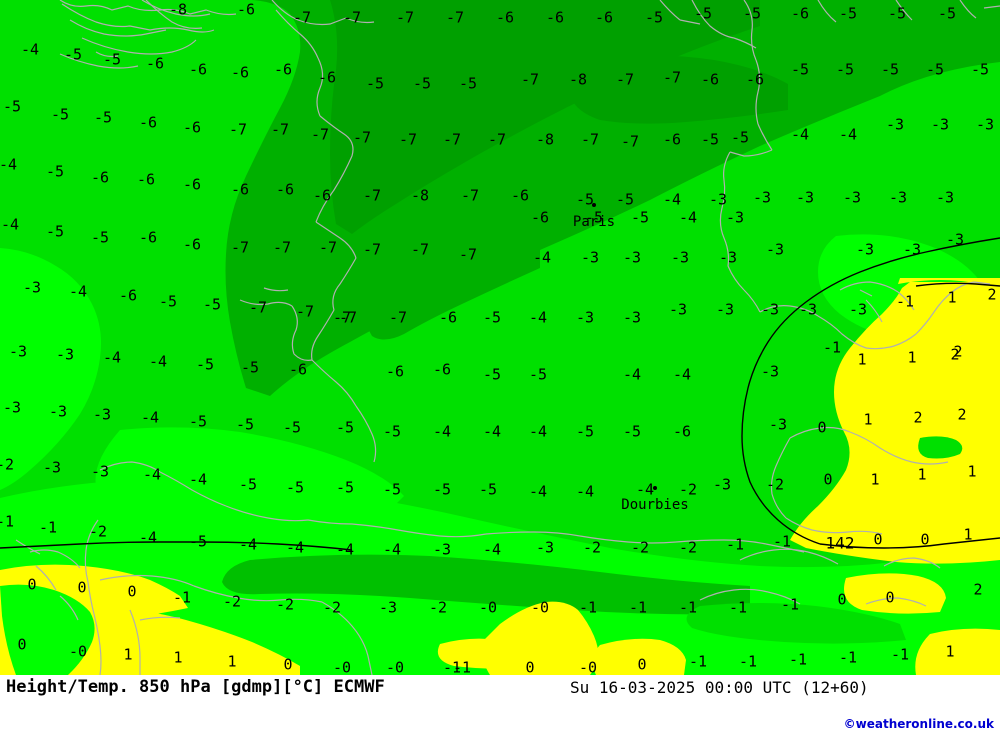 The image size is (1000, 733). I want to click on fill-band-warm-bottom-far-right, so click(957, 651).